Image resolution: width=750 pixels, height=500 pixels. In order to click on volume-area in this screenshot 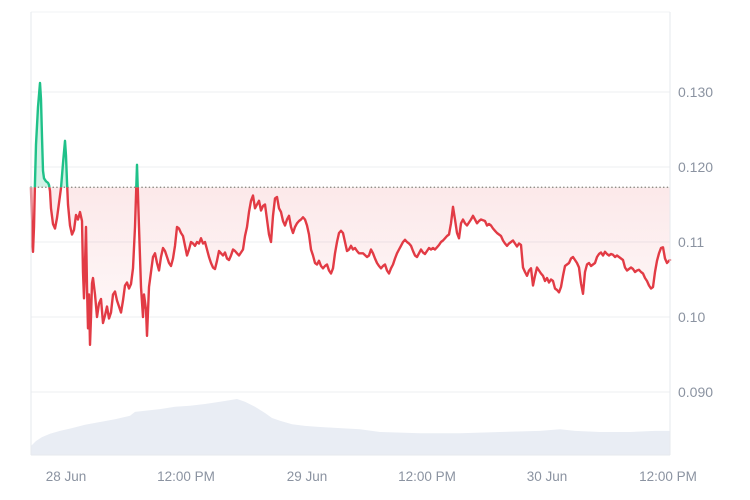, I will do `click(350, 427)`.